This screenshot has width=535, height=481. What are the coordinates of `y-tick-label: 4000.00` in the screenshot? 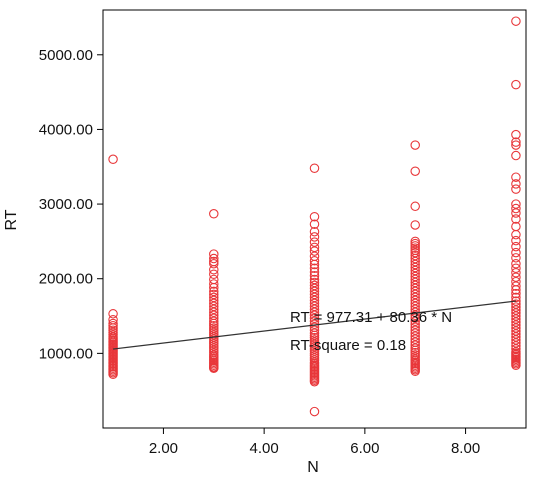 It's located at (66, 129).